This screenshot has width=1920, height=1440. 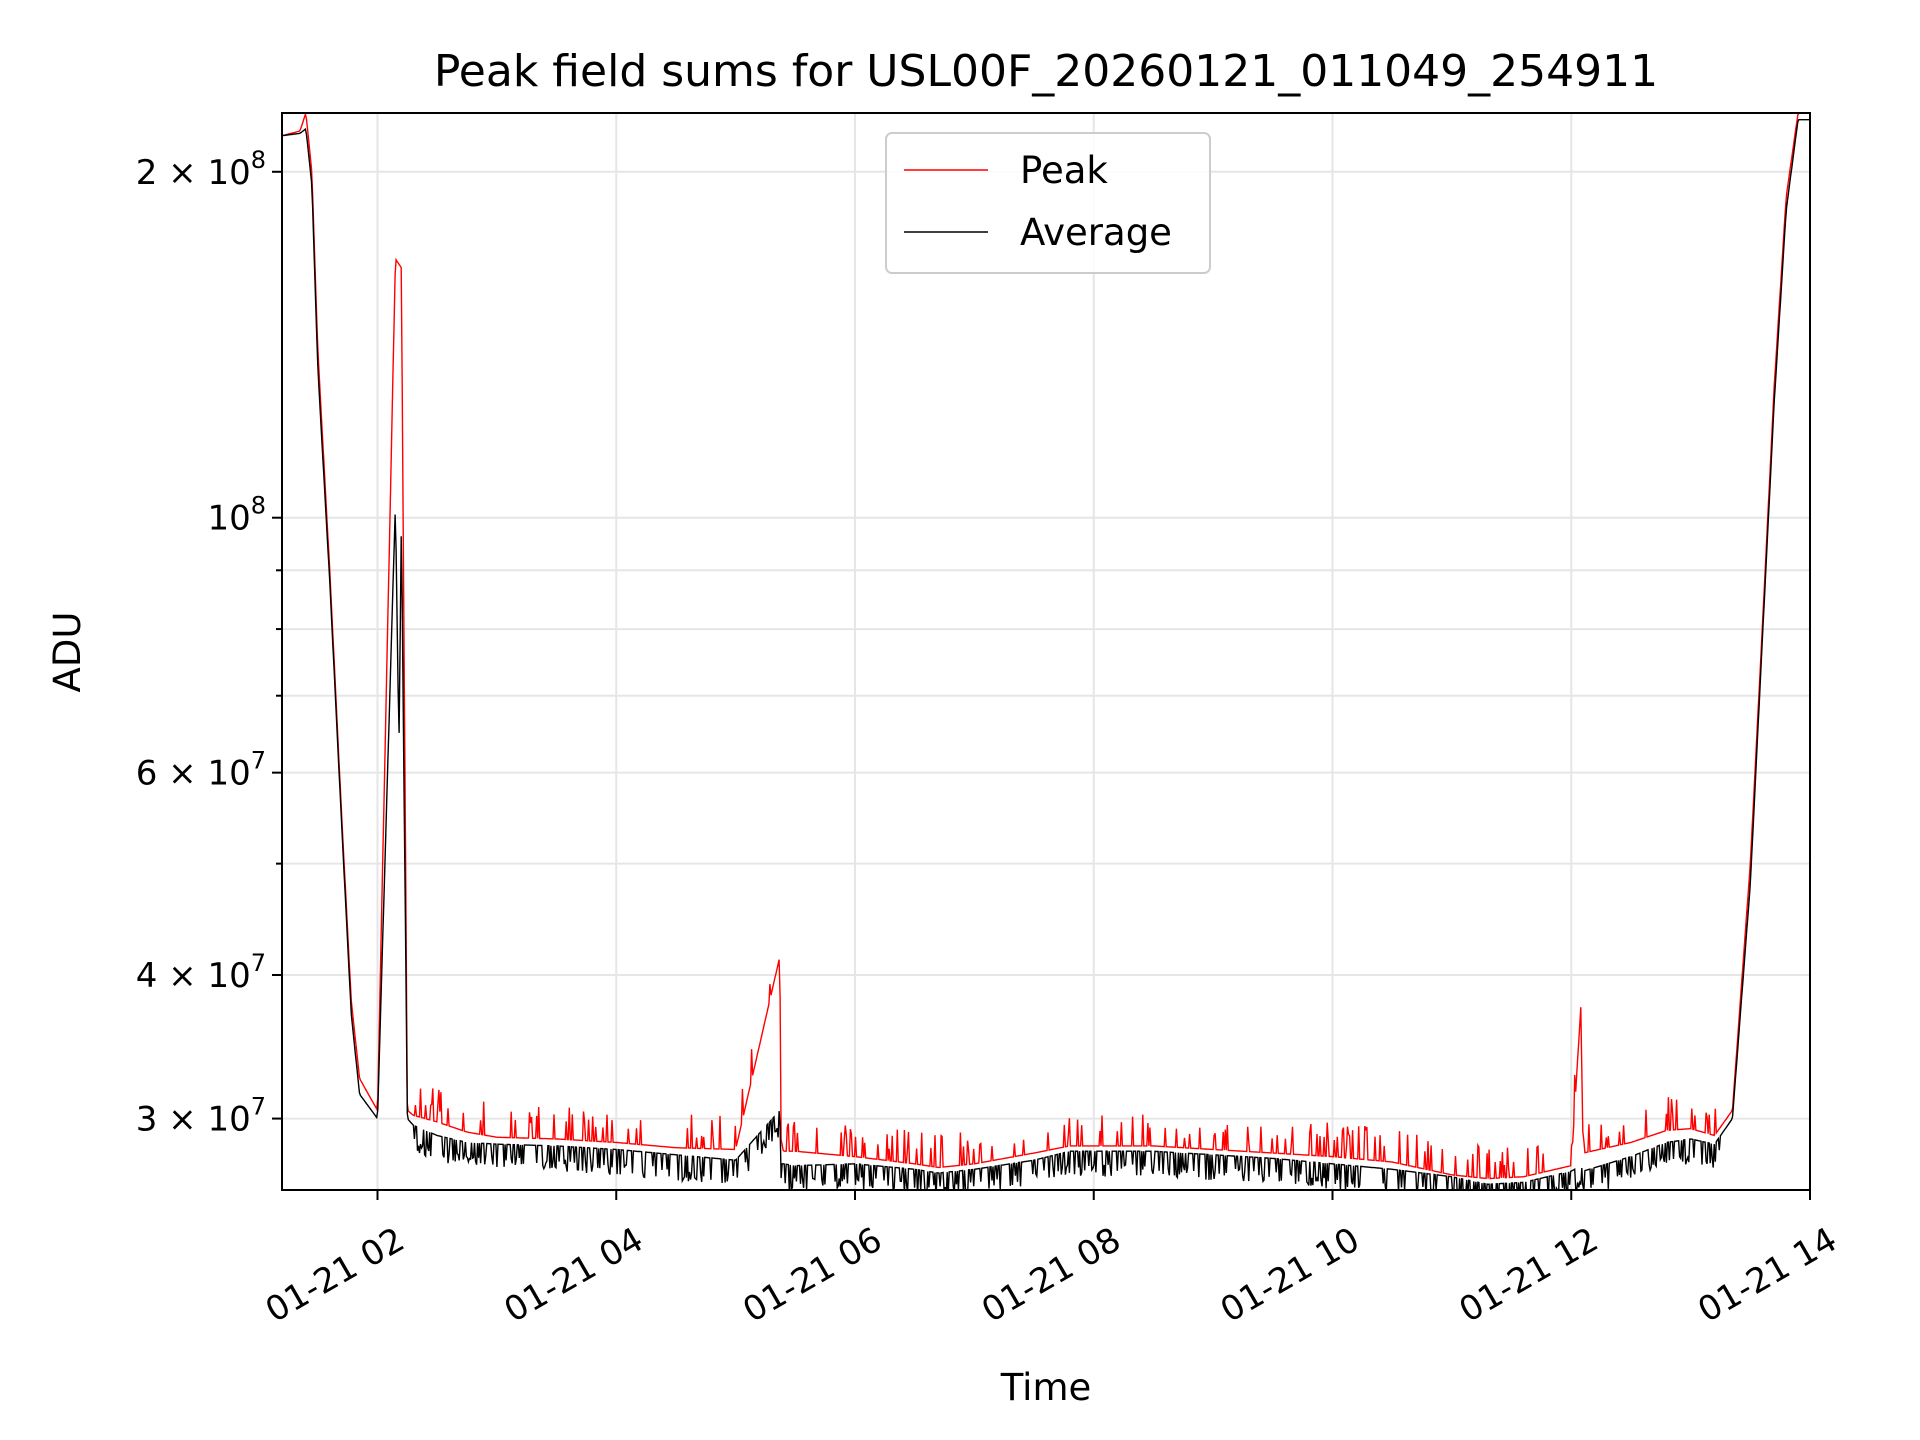 I want to click on y-tick-label: 2 × 10⁸, so click(x=201, y=169).